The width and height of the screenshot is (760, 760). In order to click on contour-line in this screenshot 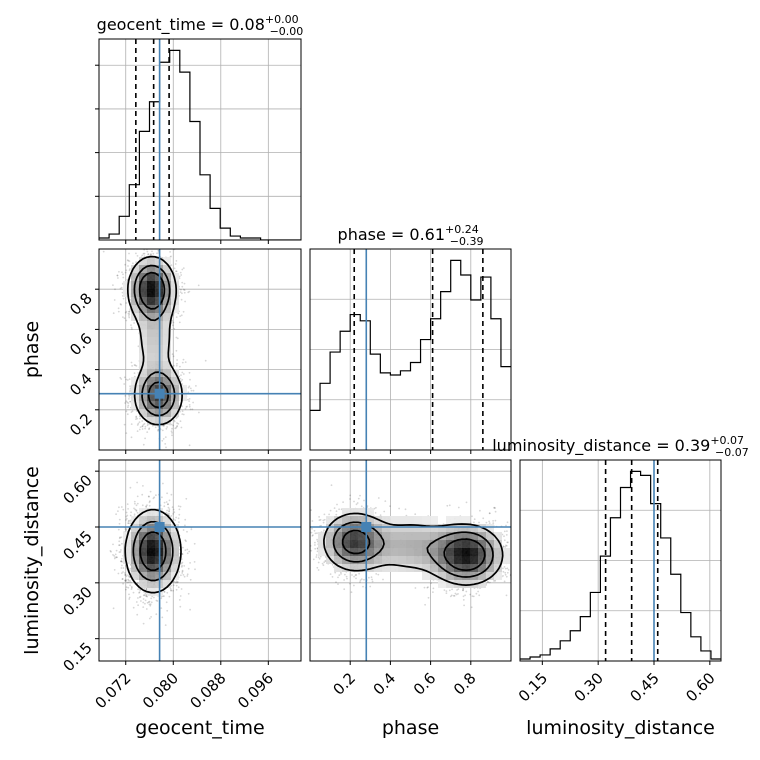, I will do `click(153, 340)`.